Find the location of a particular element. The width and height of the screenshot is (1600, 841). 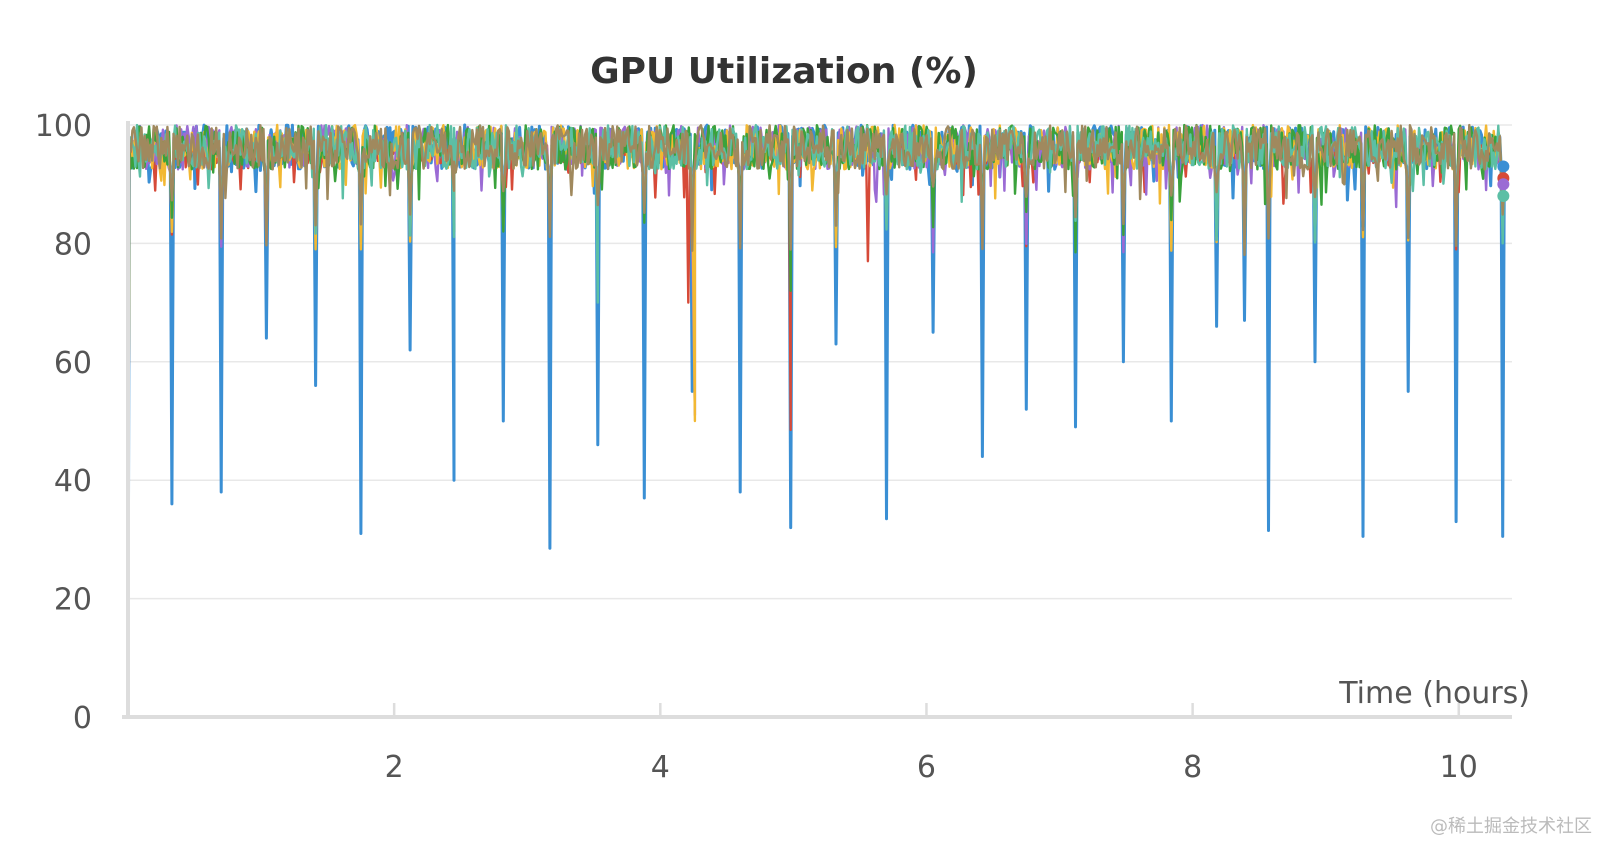

chart-title: GPU Utilization (%) is located at coordinates (784, 71).